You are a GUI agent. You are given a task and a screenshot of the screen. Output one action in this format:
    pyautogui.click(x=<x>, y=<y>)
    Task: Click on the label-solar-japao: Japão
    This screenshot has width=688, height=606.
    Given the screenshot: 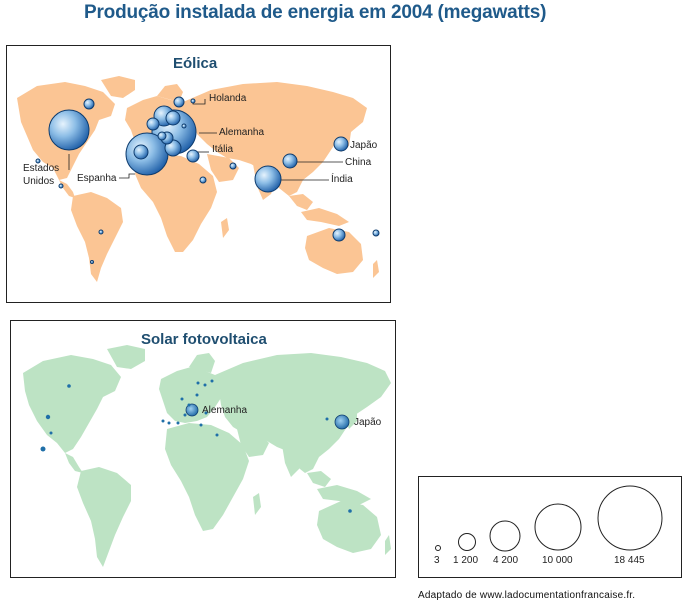 What is the action you would take?
    pyautogui.click(x=368, y=422)
    